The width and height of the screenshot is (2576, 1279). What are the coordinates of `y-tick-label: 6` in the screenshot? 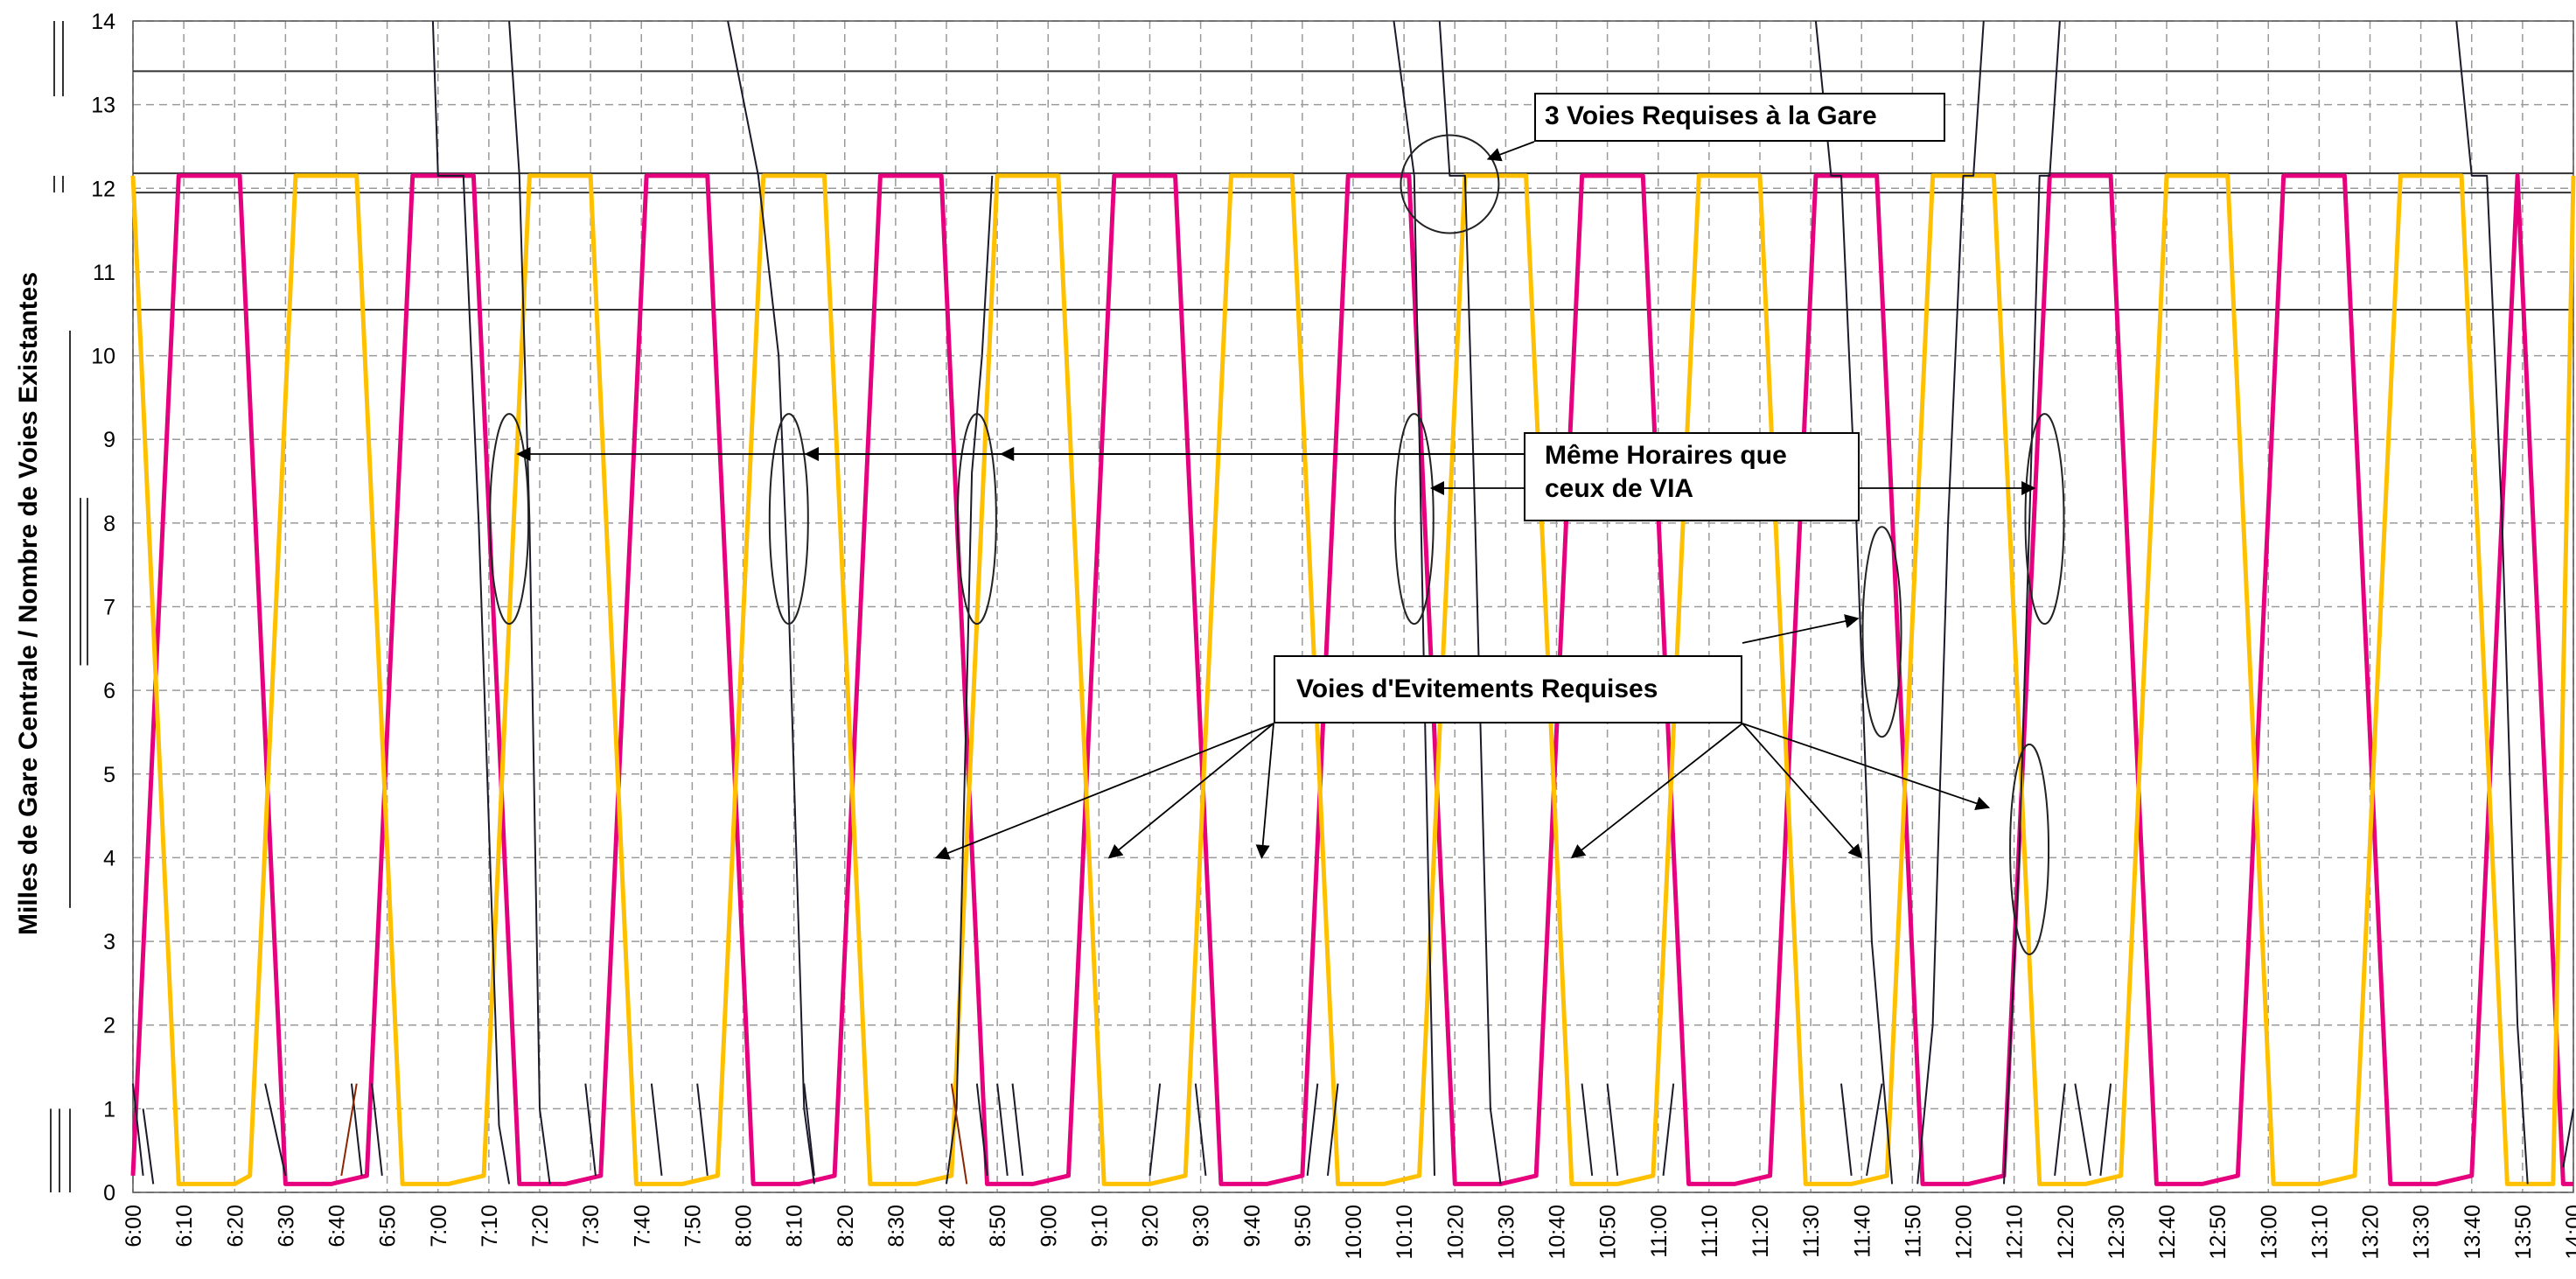 It's located at (109, 691).